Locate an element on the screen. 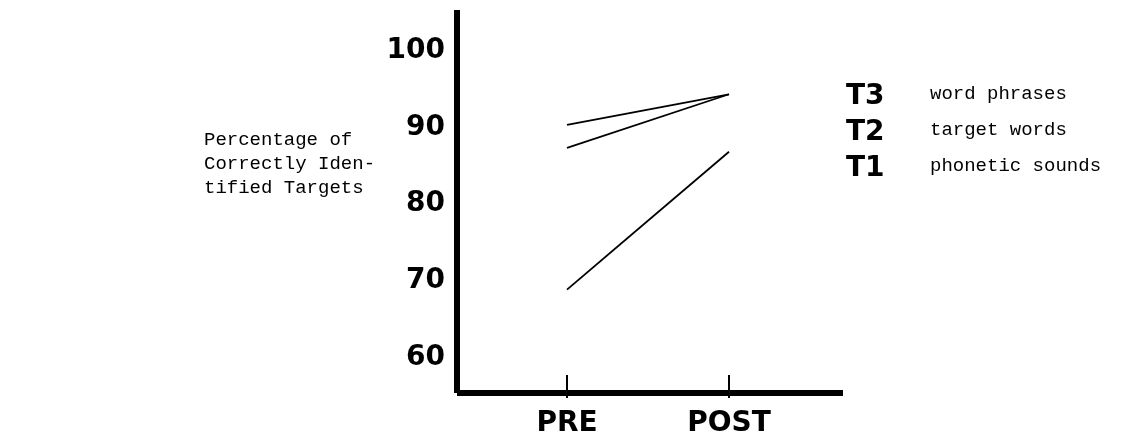 This screenshot has height=443, width=1121. y-tick-label: 90 is located at coordinates (425, 125).